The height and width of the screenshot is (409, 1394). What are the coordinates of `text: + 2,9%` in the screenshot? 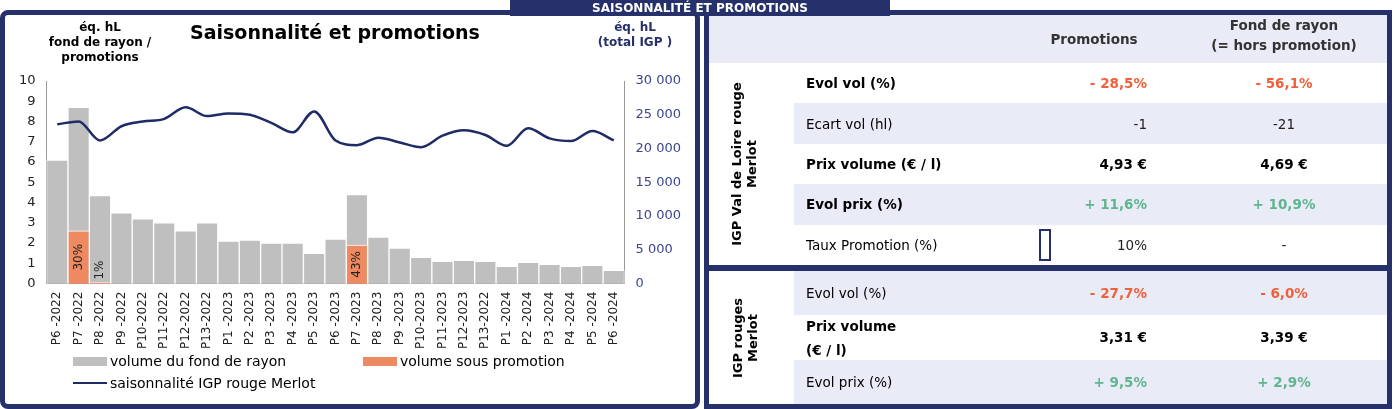 It's located at (1284, 381).